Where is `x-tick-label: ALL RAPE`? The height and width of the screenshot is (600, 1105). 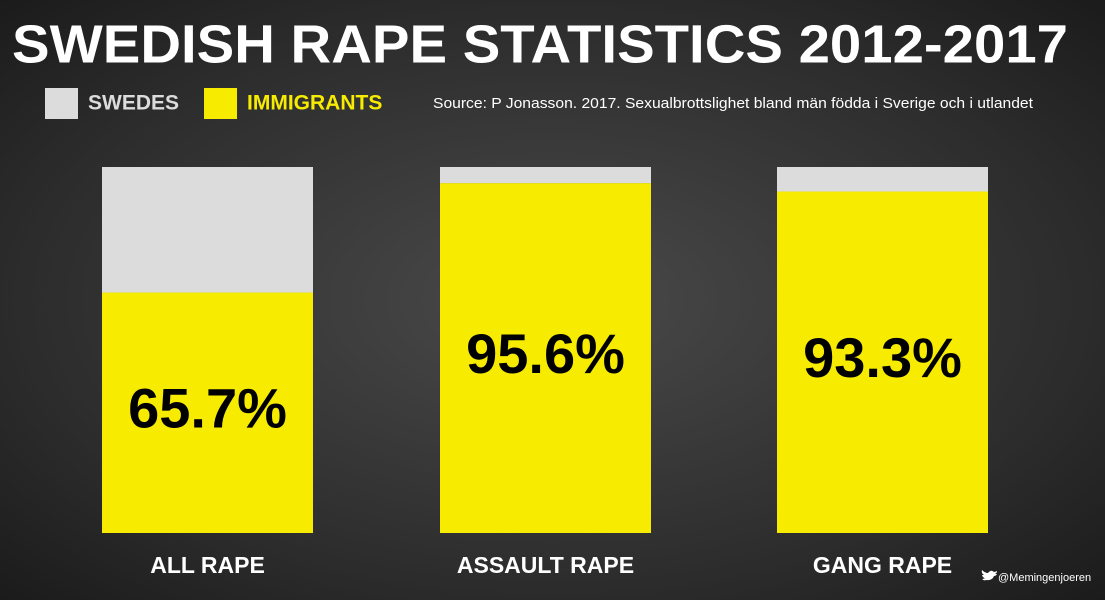 x-tick-label: ALL RAPE is located at coordinates (207, 565).